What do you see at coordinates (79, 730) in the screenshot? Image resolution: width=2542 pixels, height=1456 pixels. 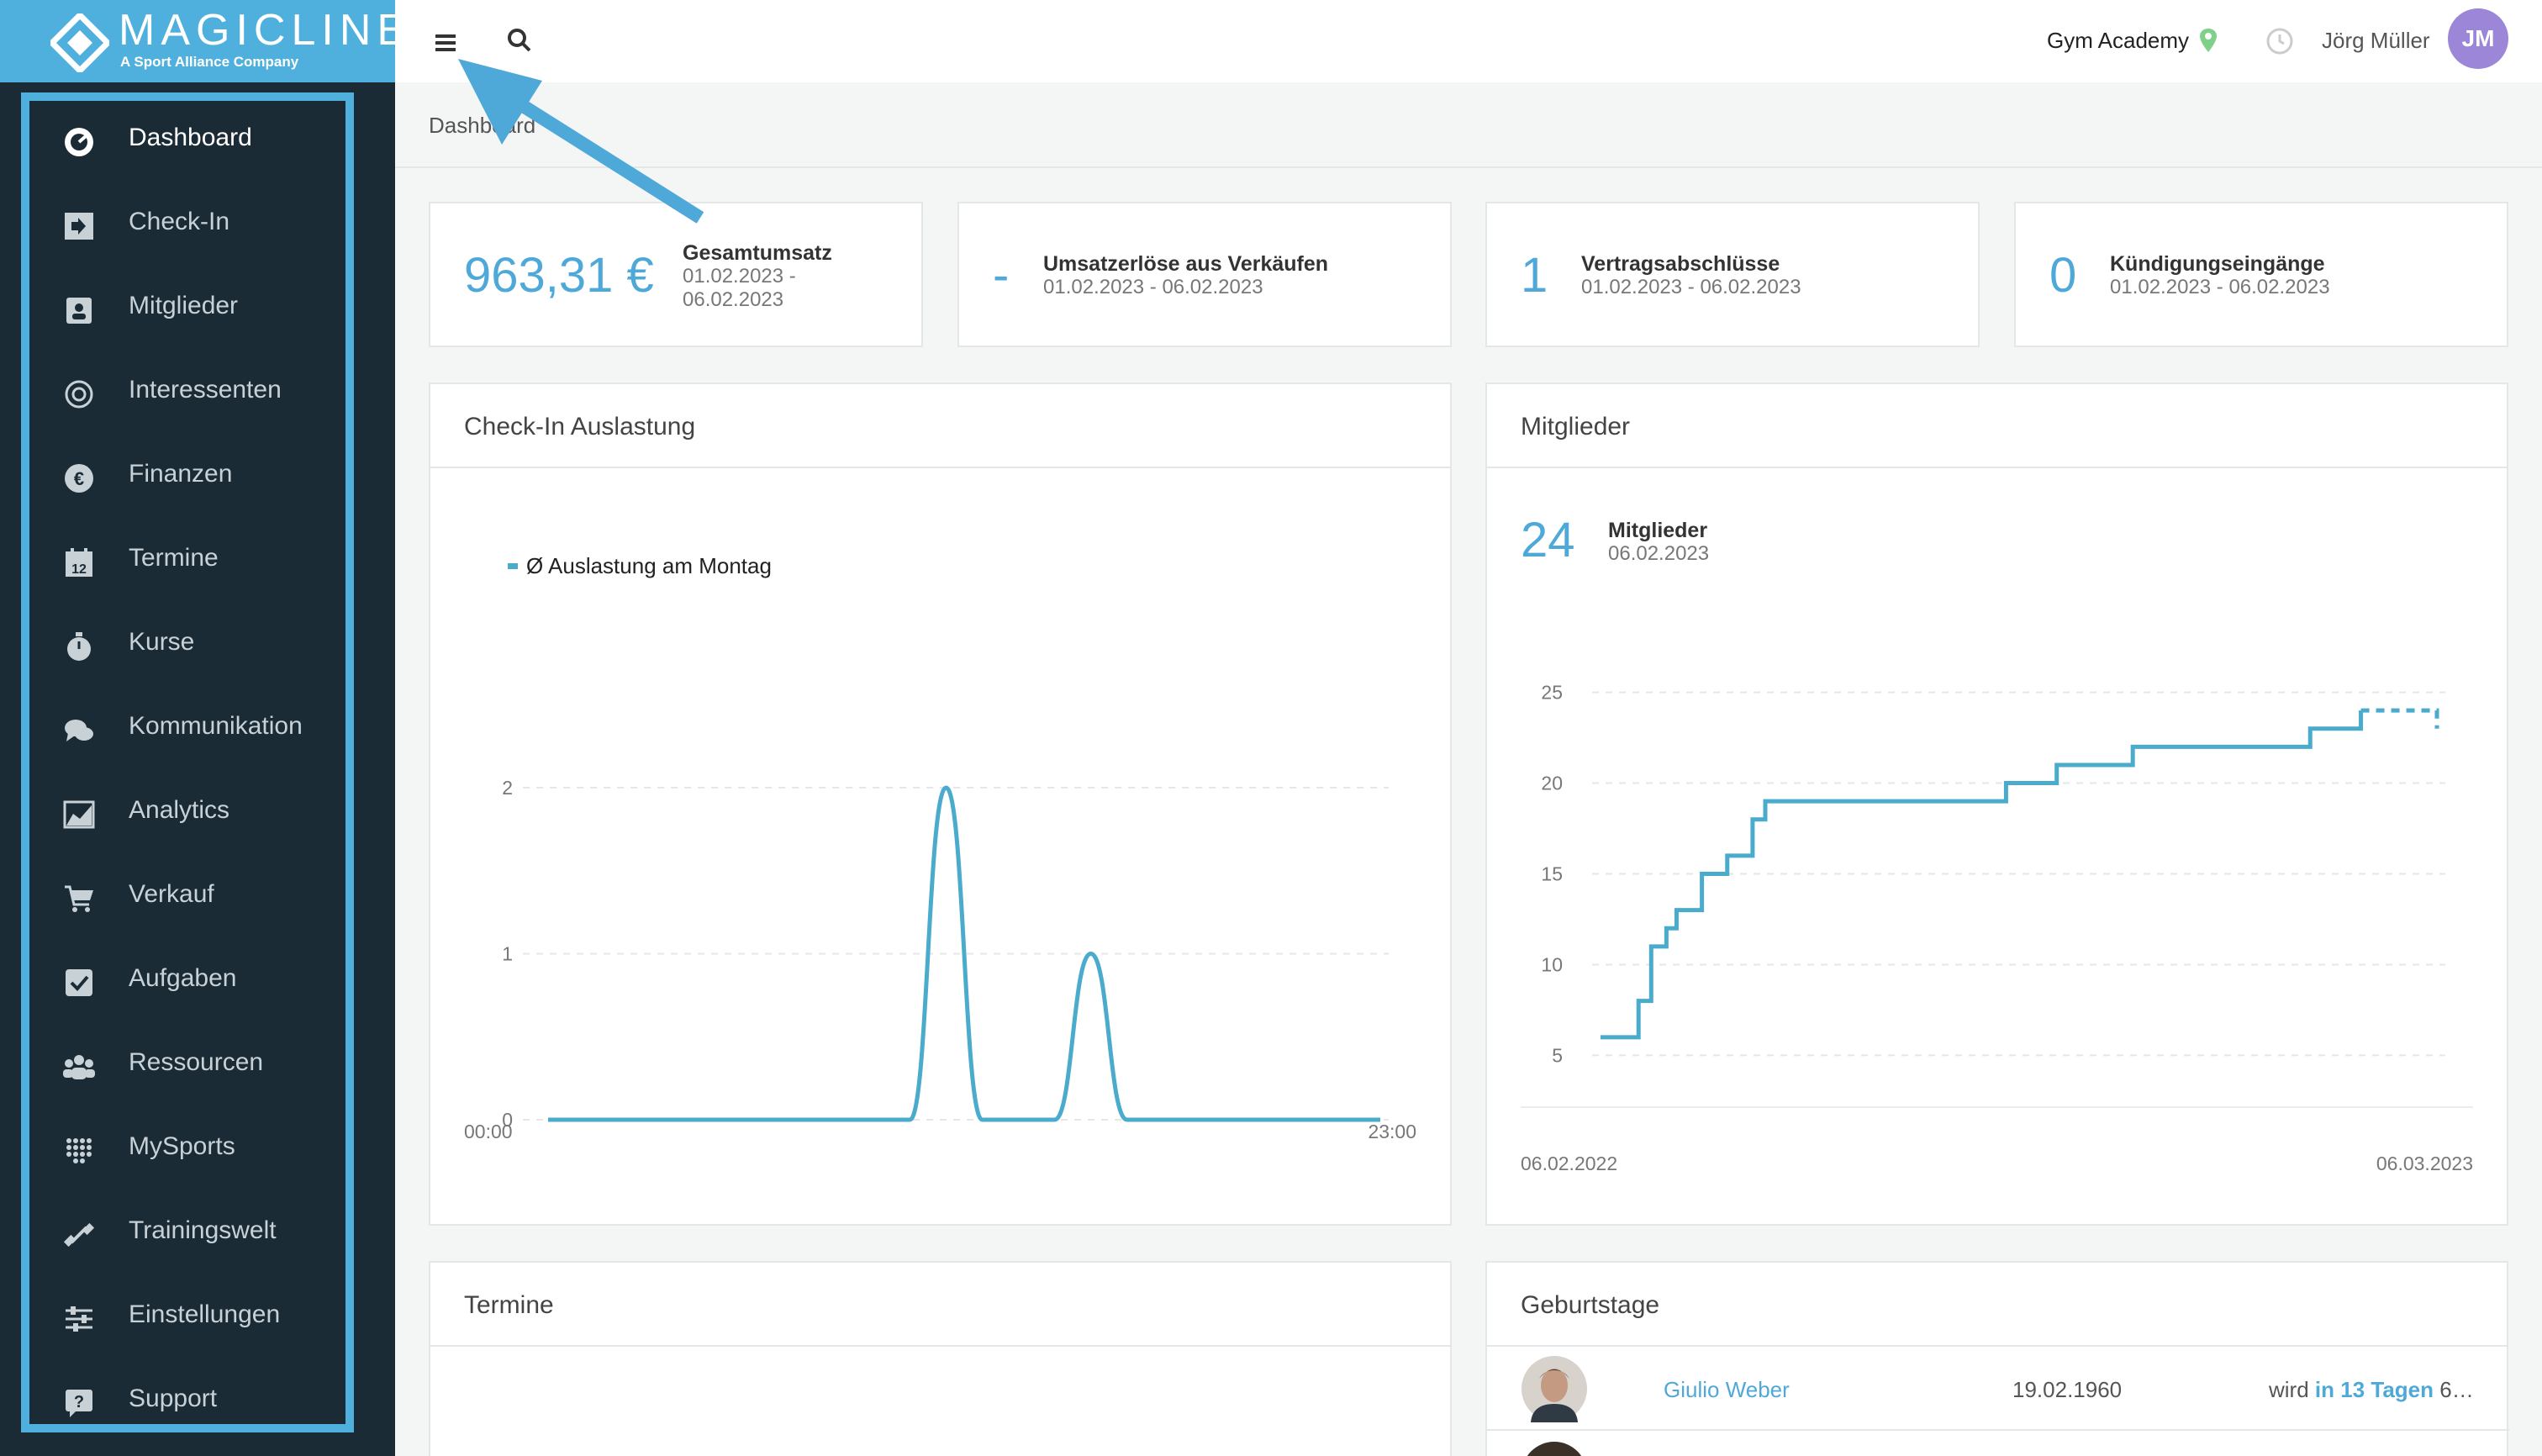 I see `chat-icon` at bounding box center [79, 730].